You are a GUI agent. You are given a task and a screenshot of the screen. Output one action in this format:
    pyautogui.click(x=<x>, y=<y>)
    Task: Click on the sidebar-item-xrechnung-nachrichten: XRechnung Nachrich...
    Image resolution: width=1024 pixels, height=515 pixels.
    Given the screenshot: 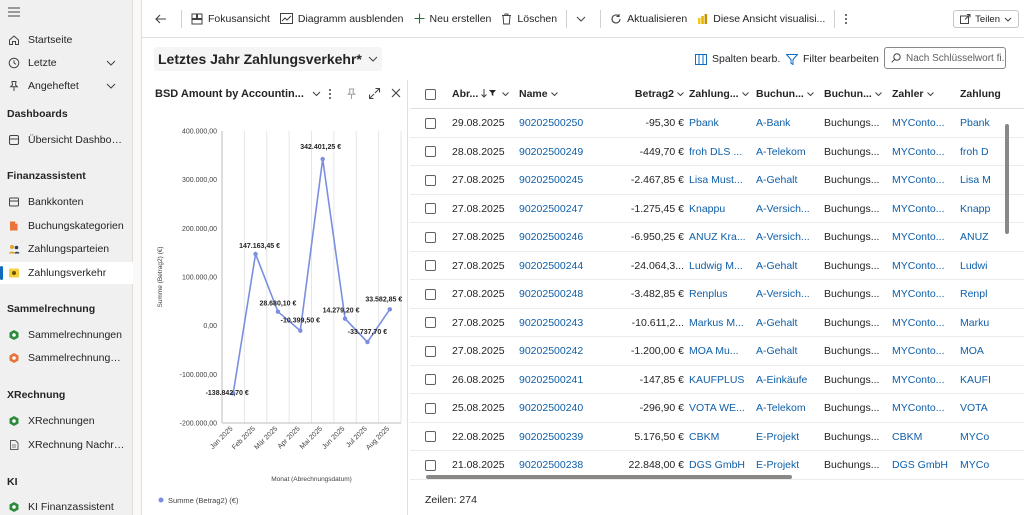 What is the action you would take?
    pyautogui.click(x=66, y=445)
    